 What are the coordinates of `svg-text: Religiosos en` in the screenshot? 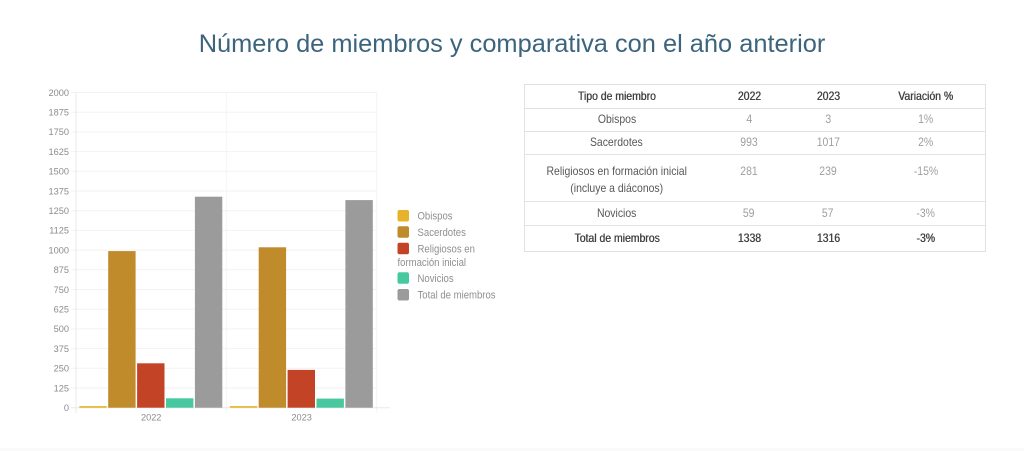 It's located at (447, 250).